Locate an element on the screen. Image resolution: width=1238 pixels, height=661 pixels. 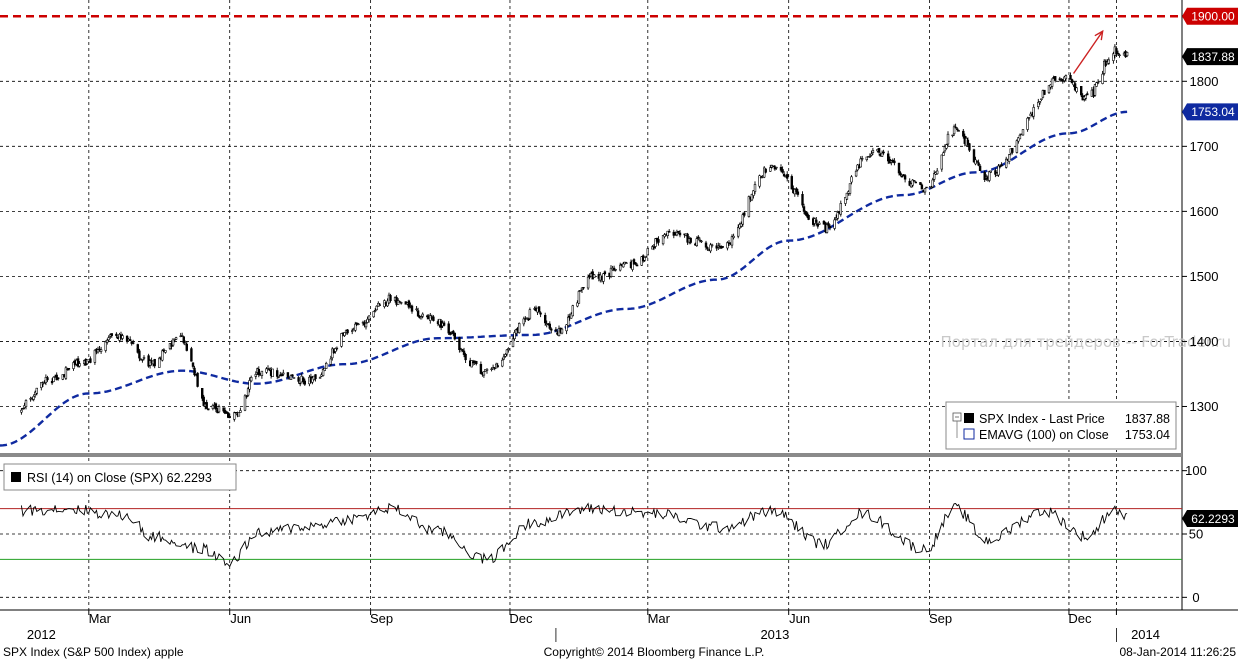
rsi-y-tick-label: 0 is located at coordinates (1195, 597).